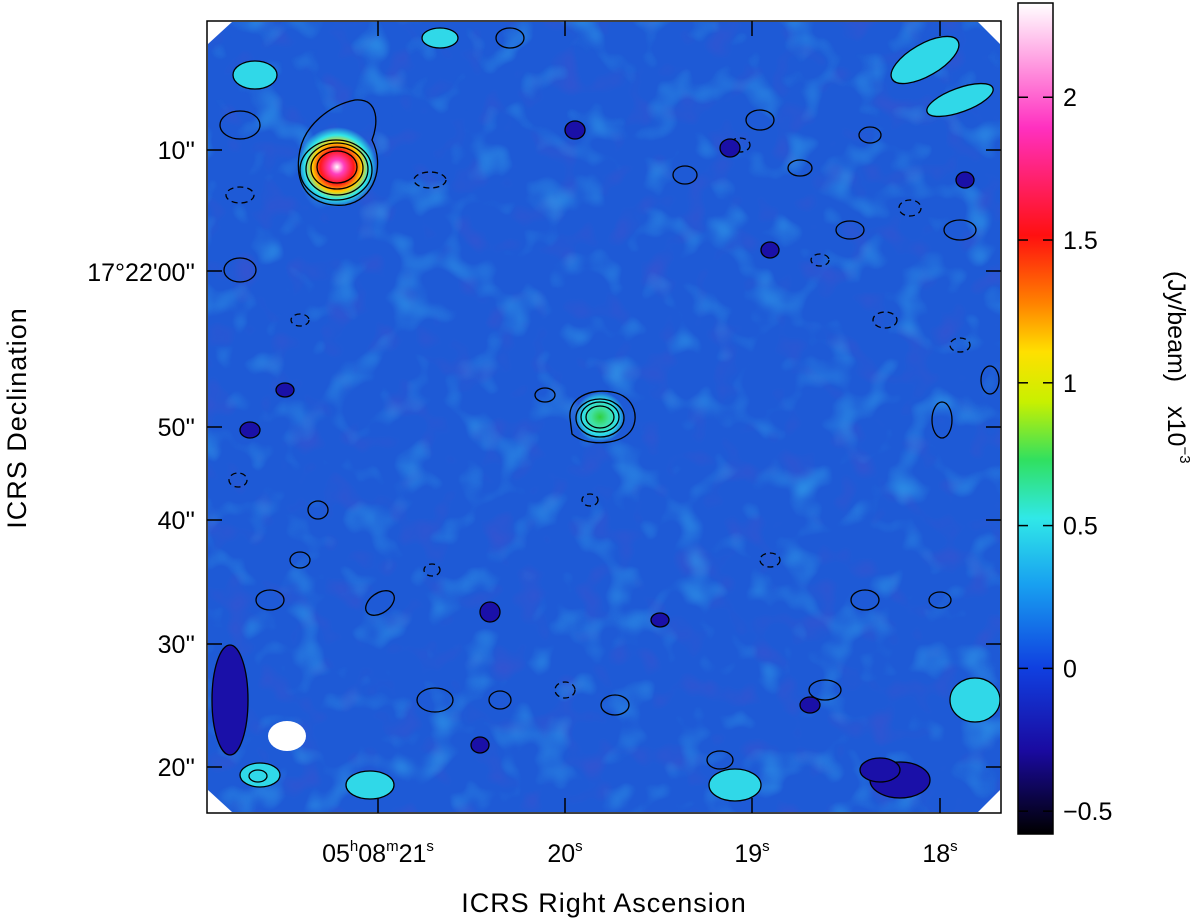  Describe the element at coordinates (1065, 455) in the screenshot. I see `colorbar-ticks: 2 1.5 1 0.5 0 −0.5` at that location.